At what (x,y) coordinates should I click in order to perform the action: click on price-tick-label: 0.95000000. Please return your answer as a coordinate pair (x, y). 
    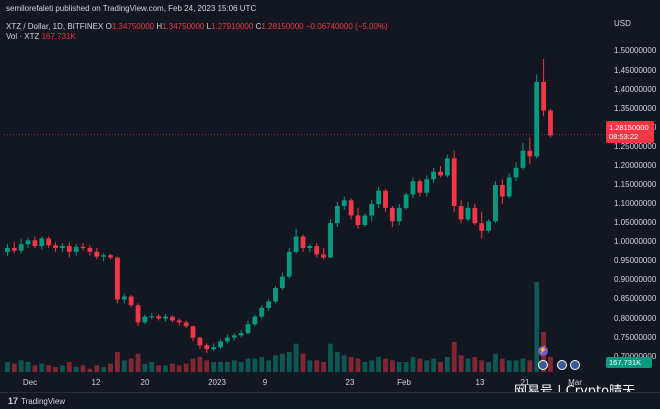
    Looking at the image, I should click on (635, 261).